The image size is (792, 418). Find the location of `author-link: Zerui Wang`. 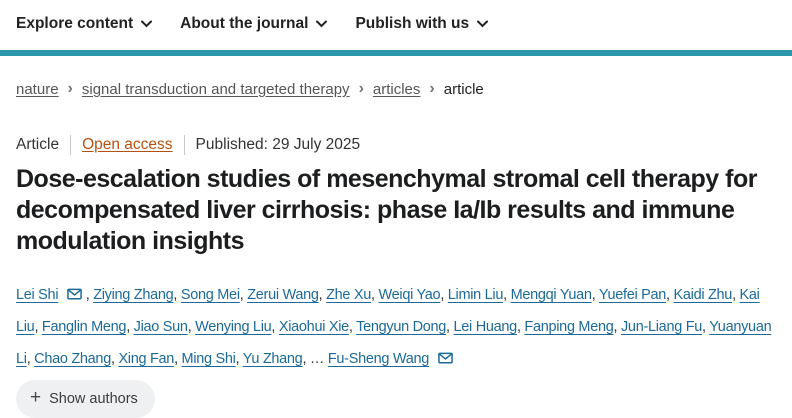

author-link: Zerui Wang is located at coordinates (283, 295).